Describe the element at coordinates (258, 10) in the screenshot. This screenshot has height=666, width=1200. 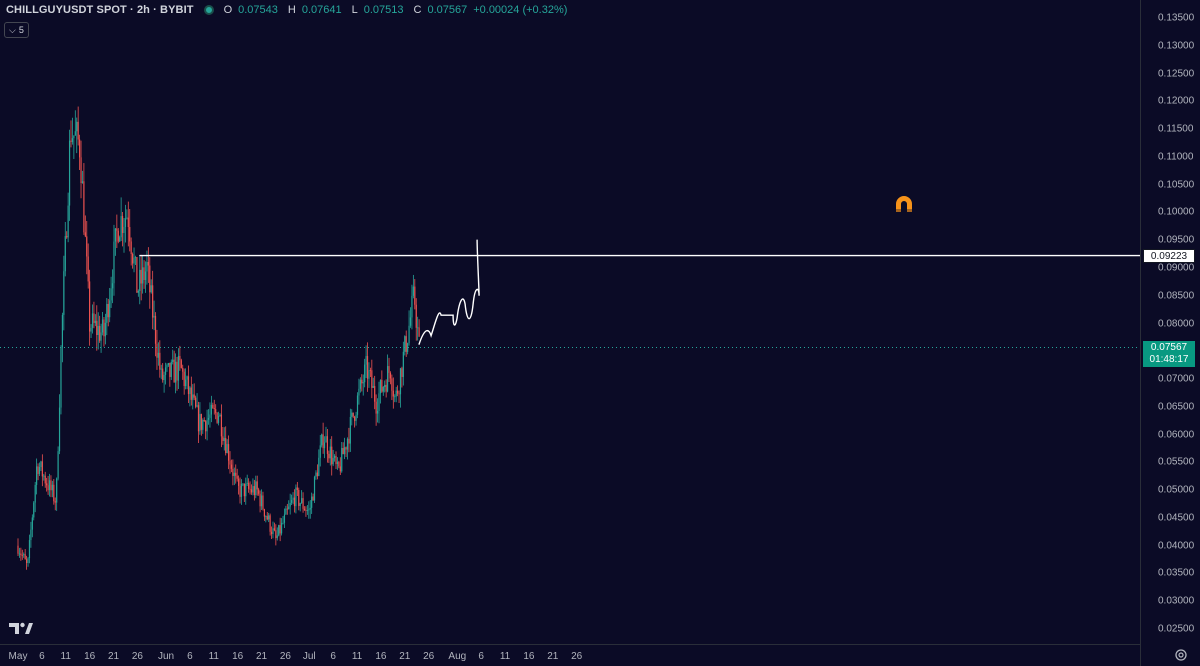
I see `open-value: 0.07543` at that location.